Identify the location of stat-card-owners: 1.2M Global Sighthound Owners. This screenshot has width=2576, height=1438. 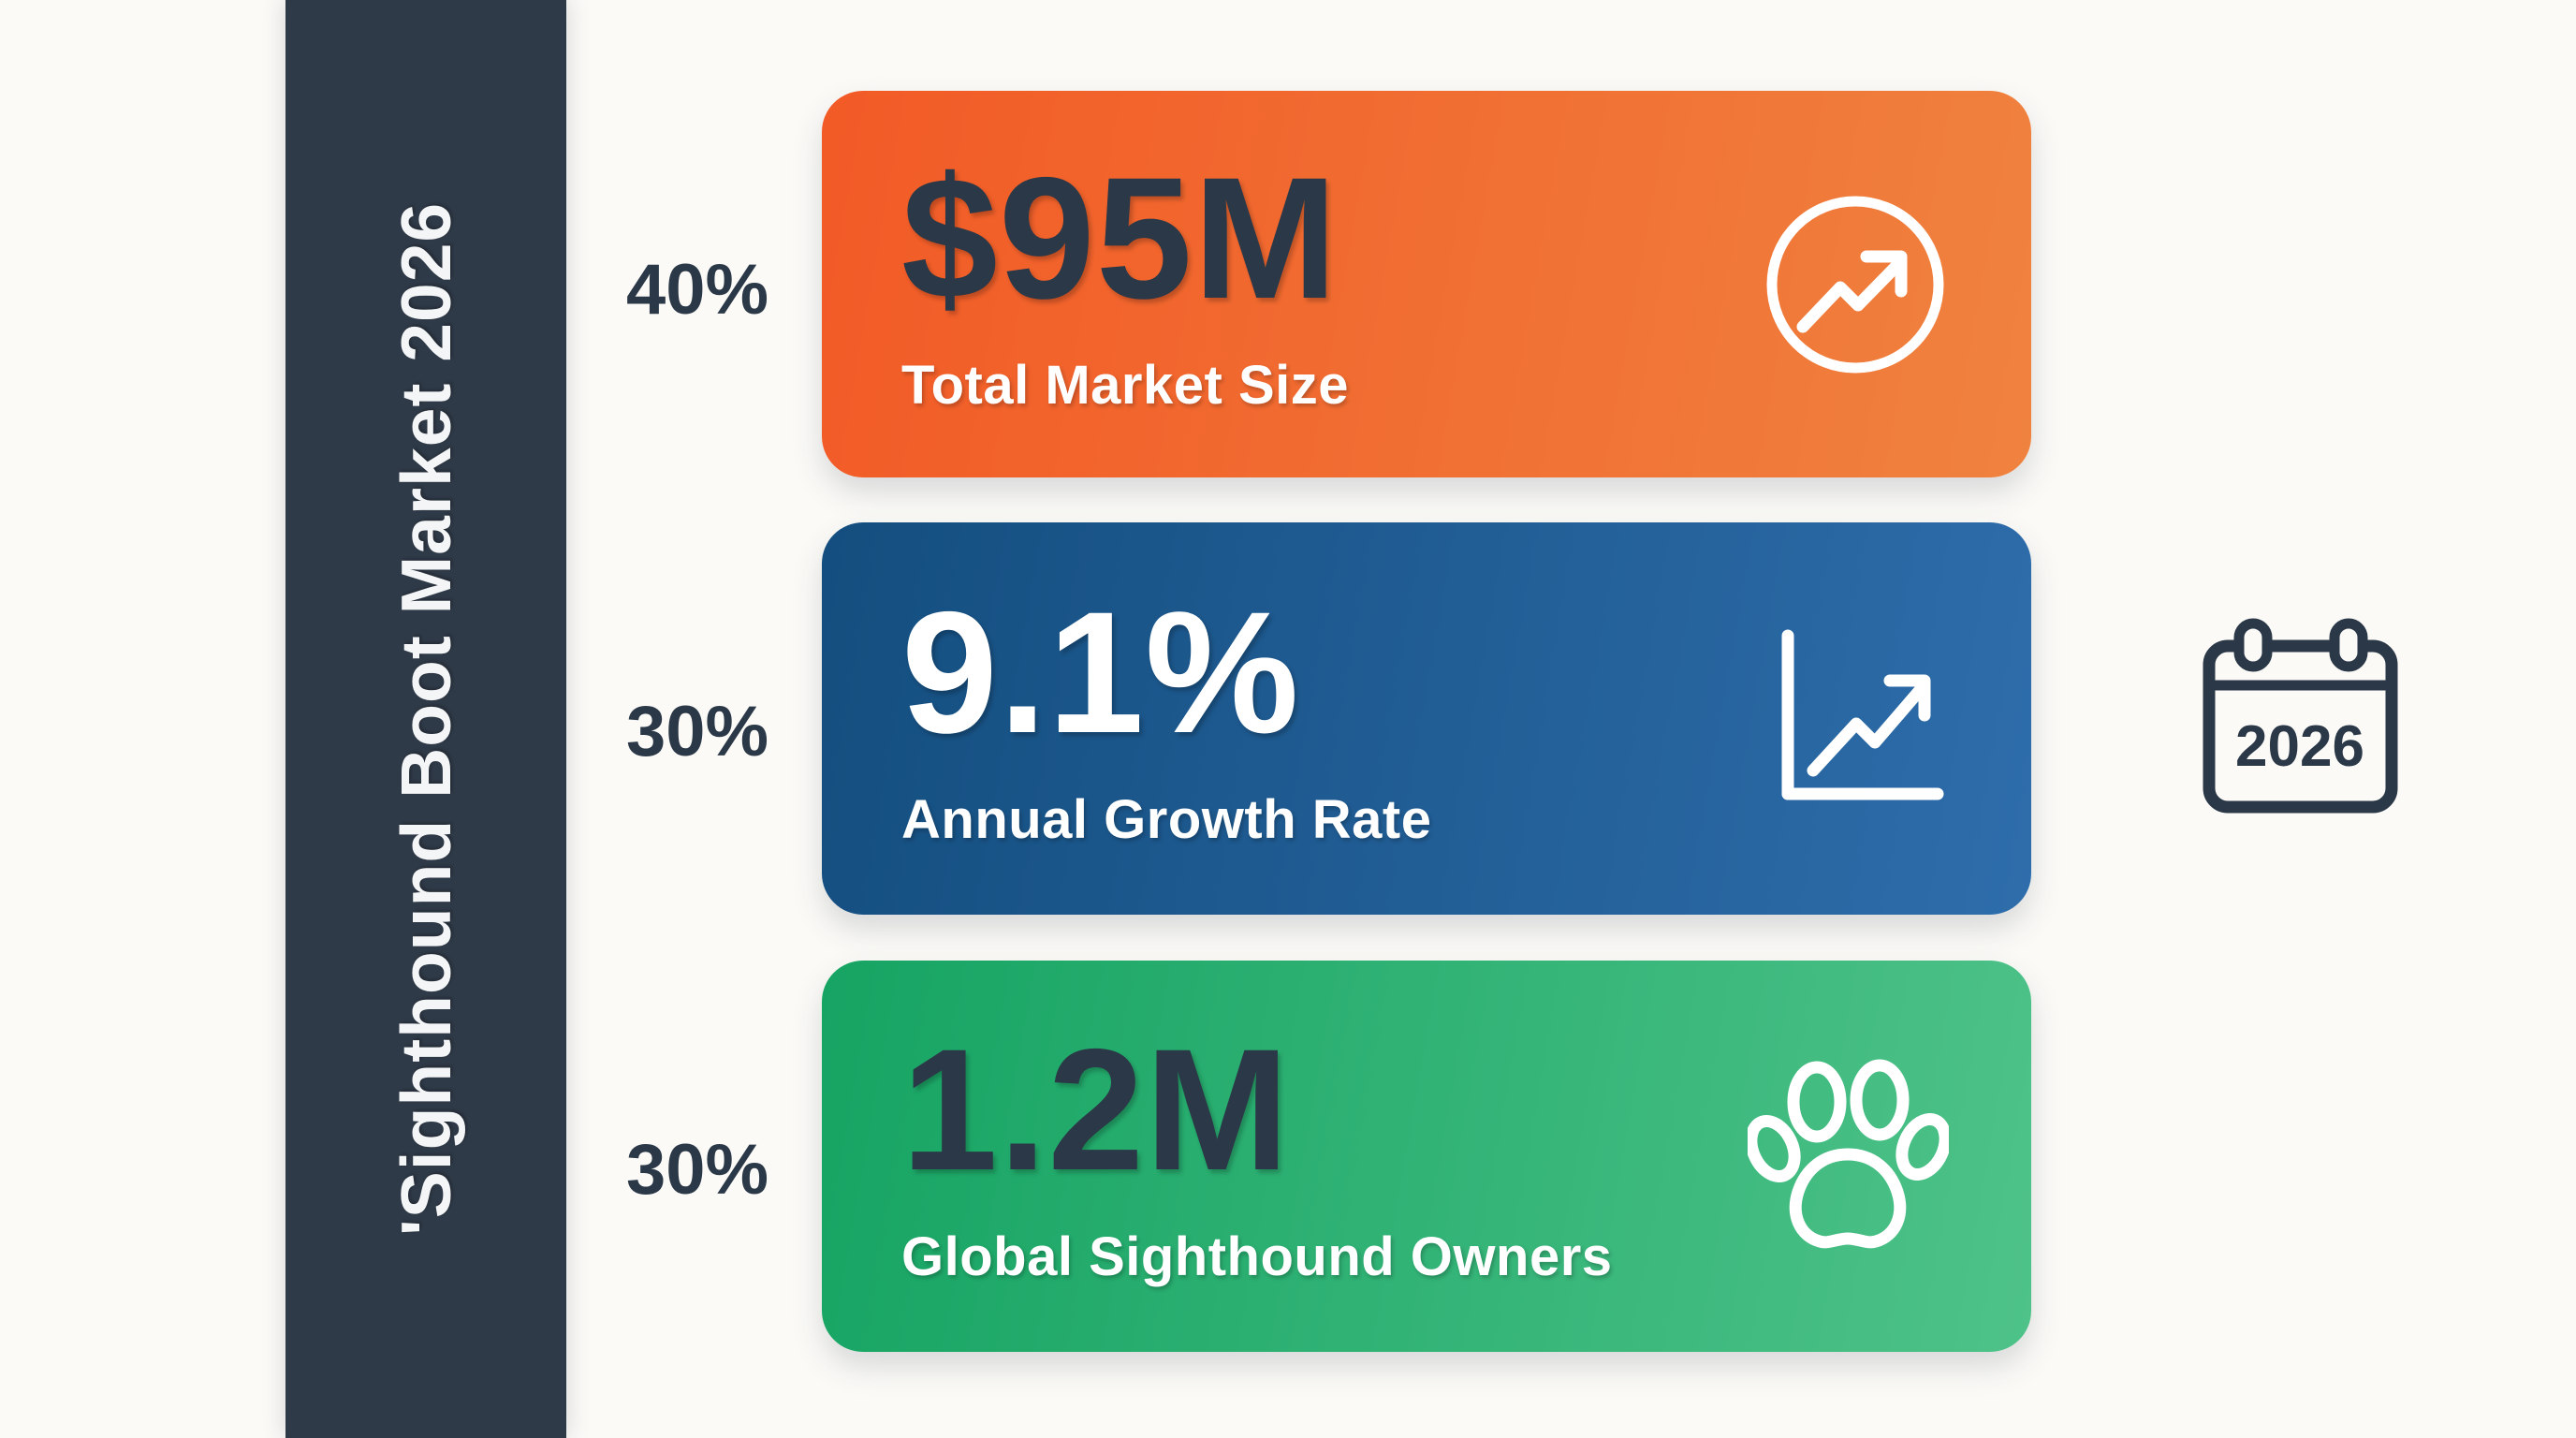
(1426, 1156).